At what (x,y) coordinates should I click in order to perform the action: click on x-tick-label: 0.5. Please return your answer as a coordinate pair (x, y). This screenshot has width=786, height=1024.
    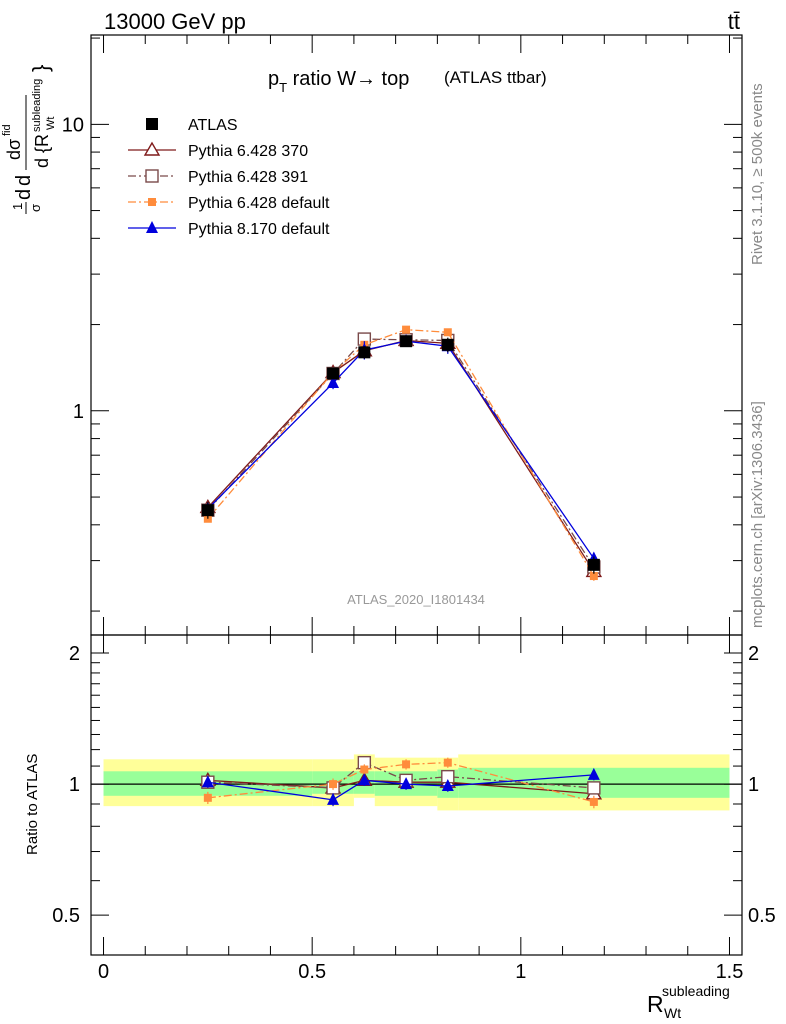
    Looking at the image, I should click on (312, 972).